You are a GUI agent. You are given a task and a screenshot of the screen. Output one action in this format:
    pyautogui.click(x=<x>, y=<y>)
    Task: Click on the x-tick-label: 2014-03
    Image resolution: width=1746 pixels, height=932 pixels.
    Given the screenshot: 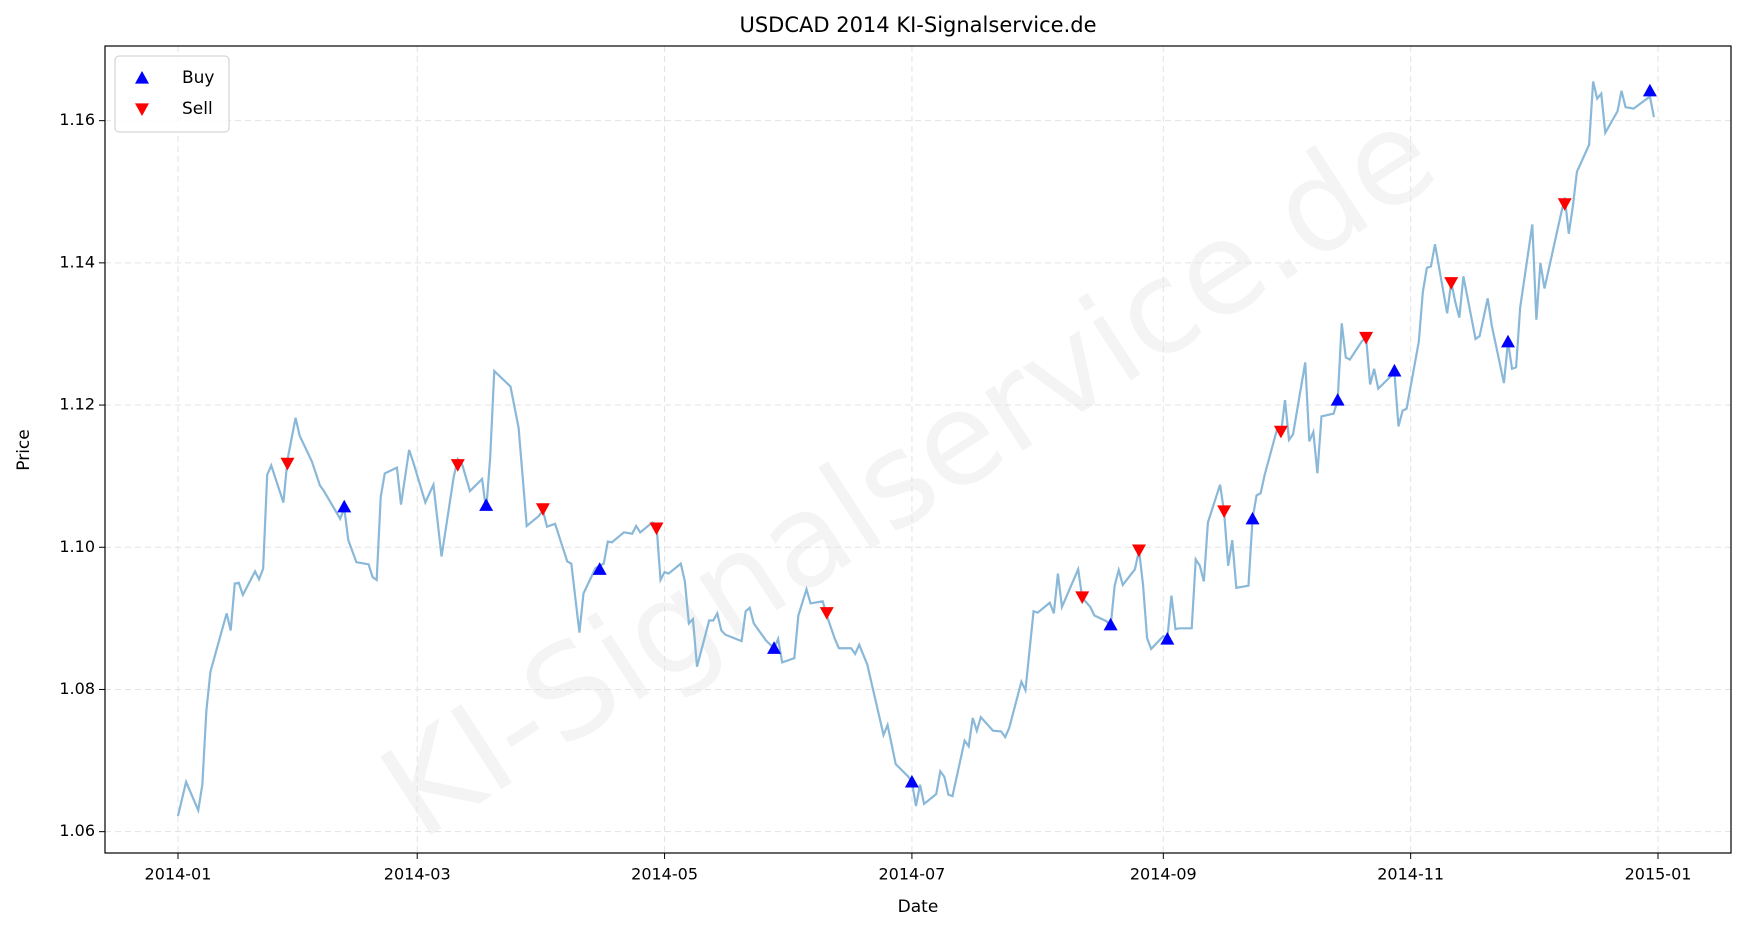 What is the action you would take?
    pyautogui.click(x=417, y=874)
    